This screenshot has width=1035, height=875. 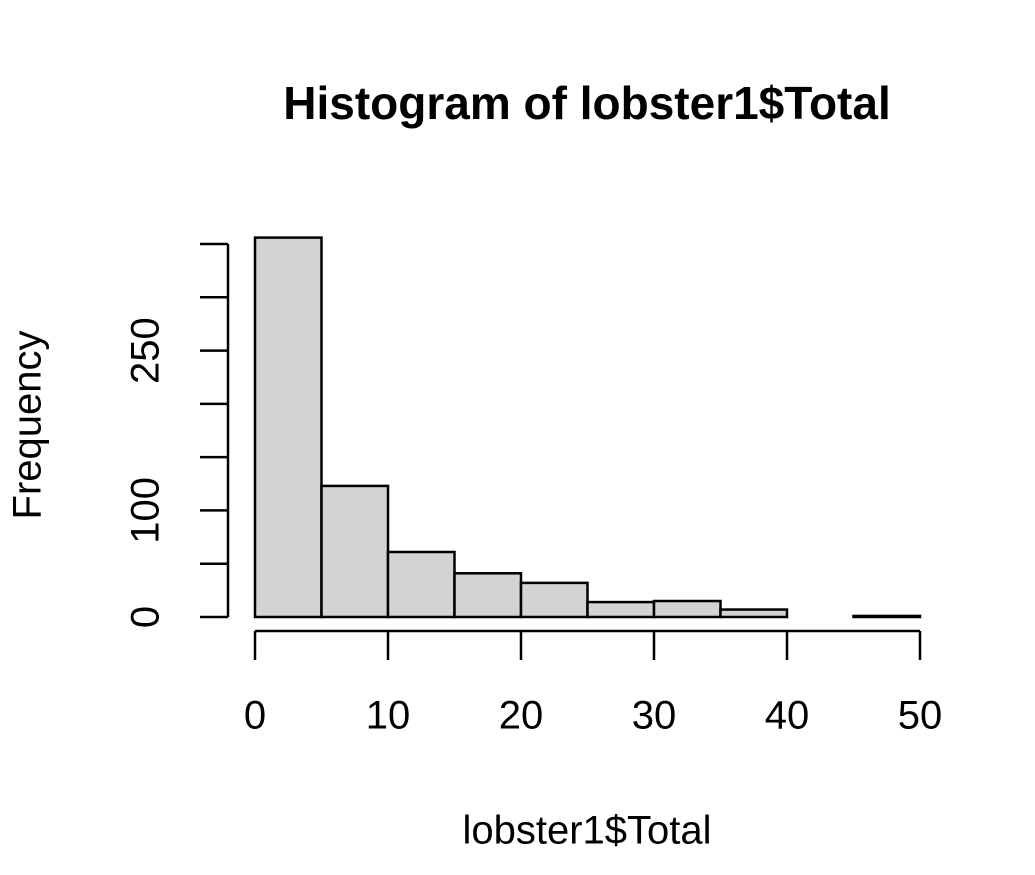 I want to click on y-tick-label: 100, so click(x=146, y=510).